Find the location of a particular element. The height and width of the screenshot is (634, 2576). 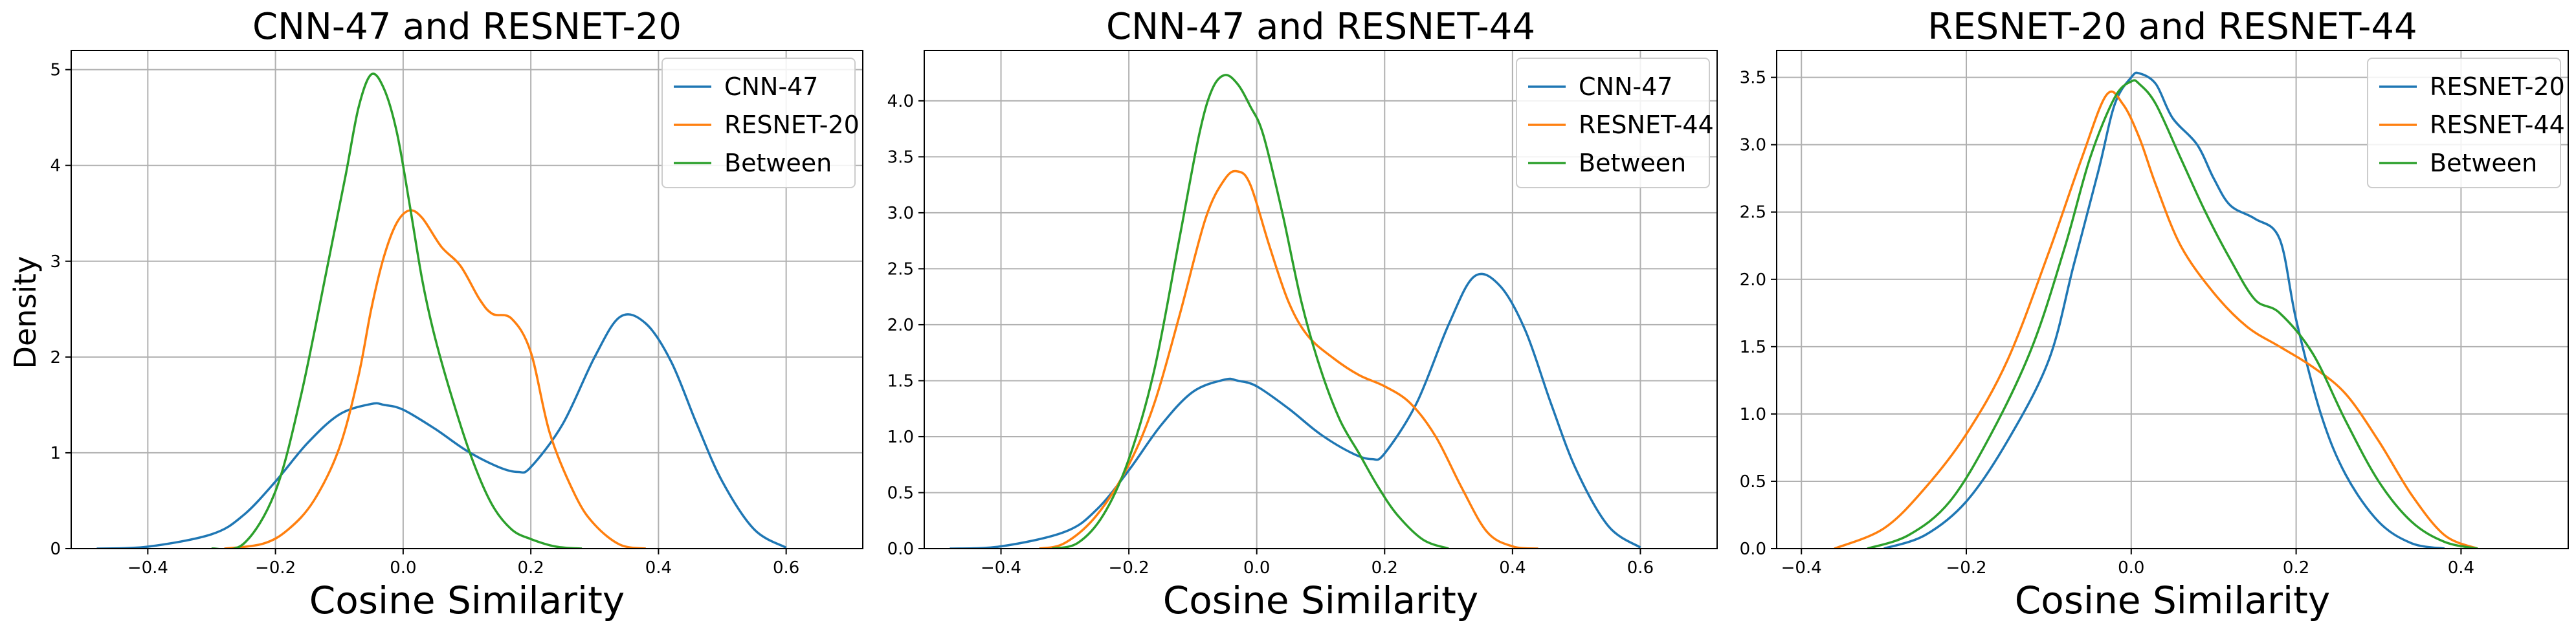

y-tick-label: 1 is located at coordinates (55, 453).